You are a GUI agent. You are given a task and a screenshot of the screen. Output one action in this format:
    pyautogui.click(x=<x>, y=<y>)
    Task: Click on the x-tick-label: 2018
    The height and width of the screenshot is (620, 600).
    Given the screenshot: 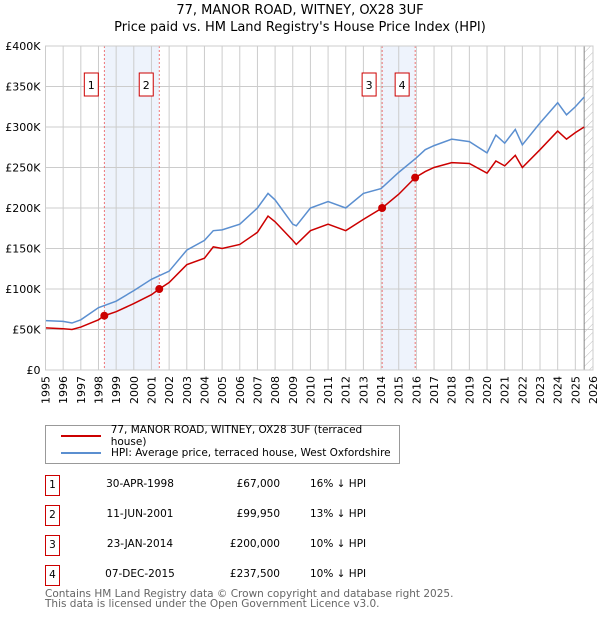 What is the action you would take?
    pyautogui.click(x=452, y=390)
    